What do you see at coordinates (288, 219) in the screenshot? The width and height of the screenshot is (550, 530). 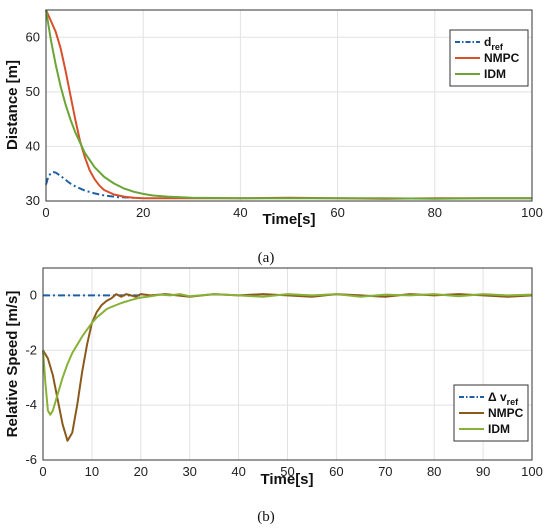 I see `panel-a-x-axis-label: Time[s]` at bounding box center [288, 219].